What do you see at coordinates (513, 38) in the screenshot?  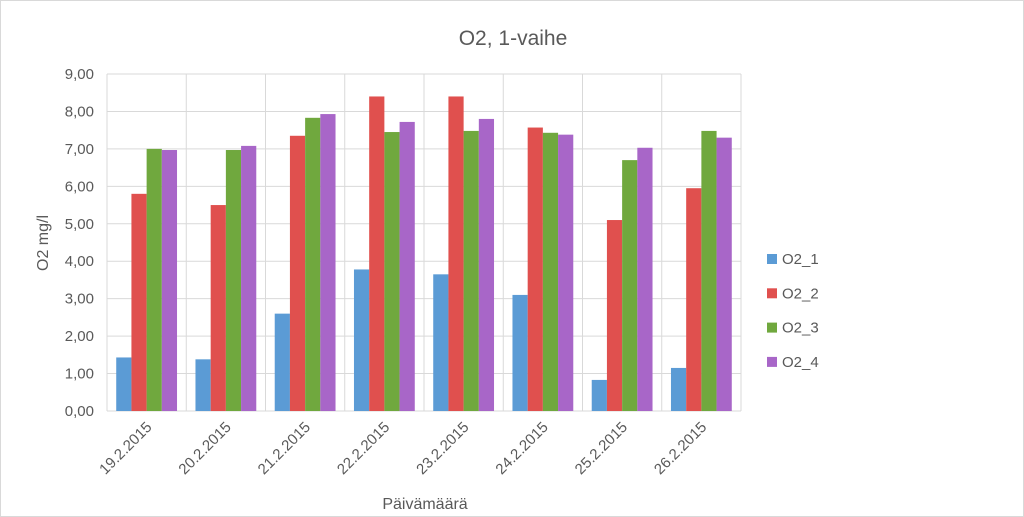 I see `chart-title: O2, 1-vaihe` at bounding box center [513, 38].